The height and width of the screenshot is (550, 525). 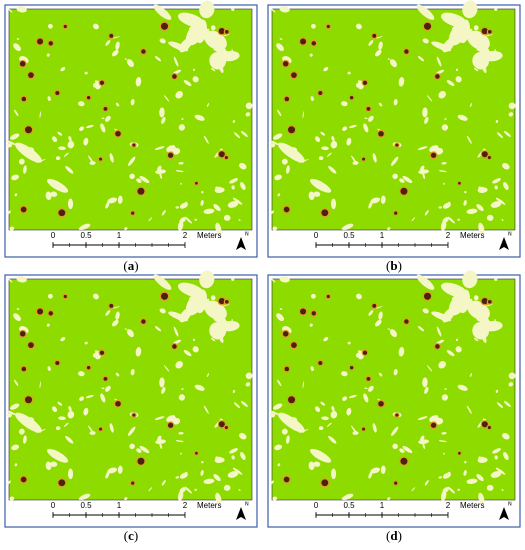 What do you see at coordinates (131, 535) in the screenshot?
I see `panel-label: (c)` at bounding box center [131, 535].